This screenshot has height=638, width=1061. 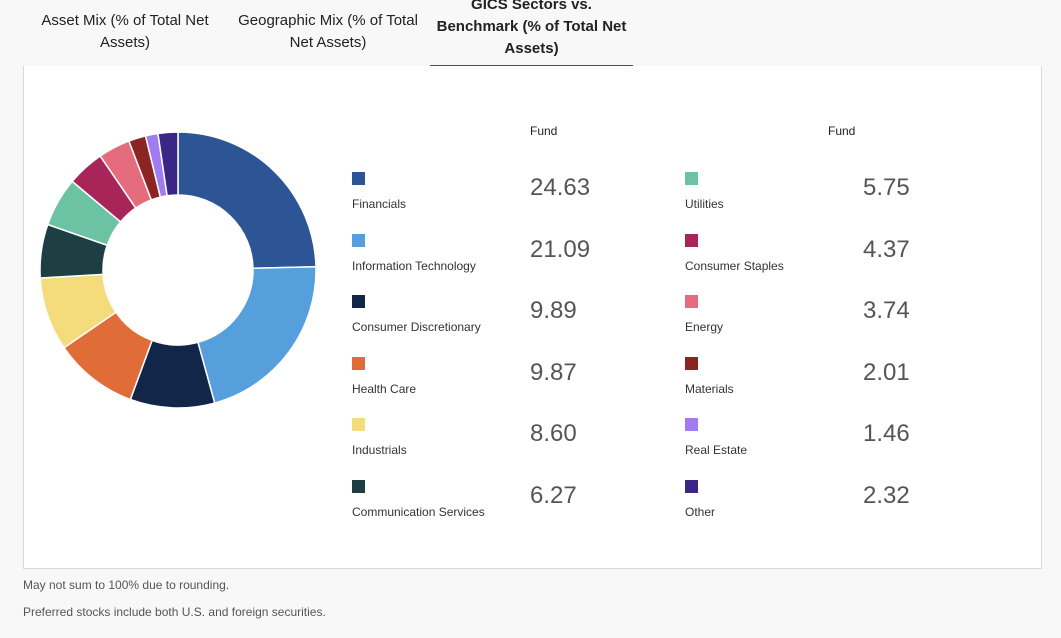 I want to click on fund-column-header-left: Fund, so click(x=544, y=131).